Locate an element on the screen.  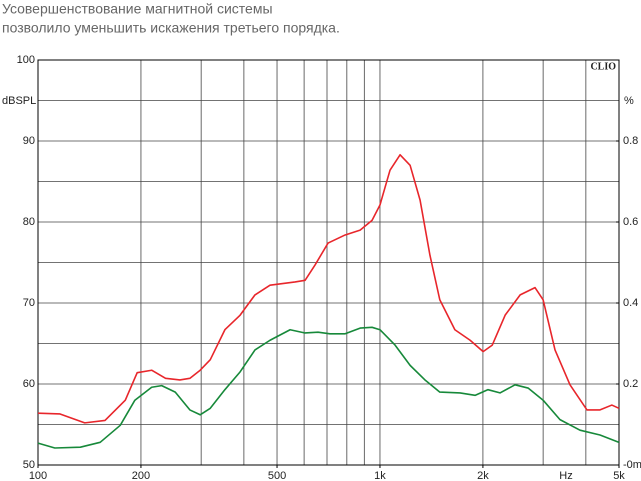
y-tick-label: 90 is located at coordinates (29, 141).